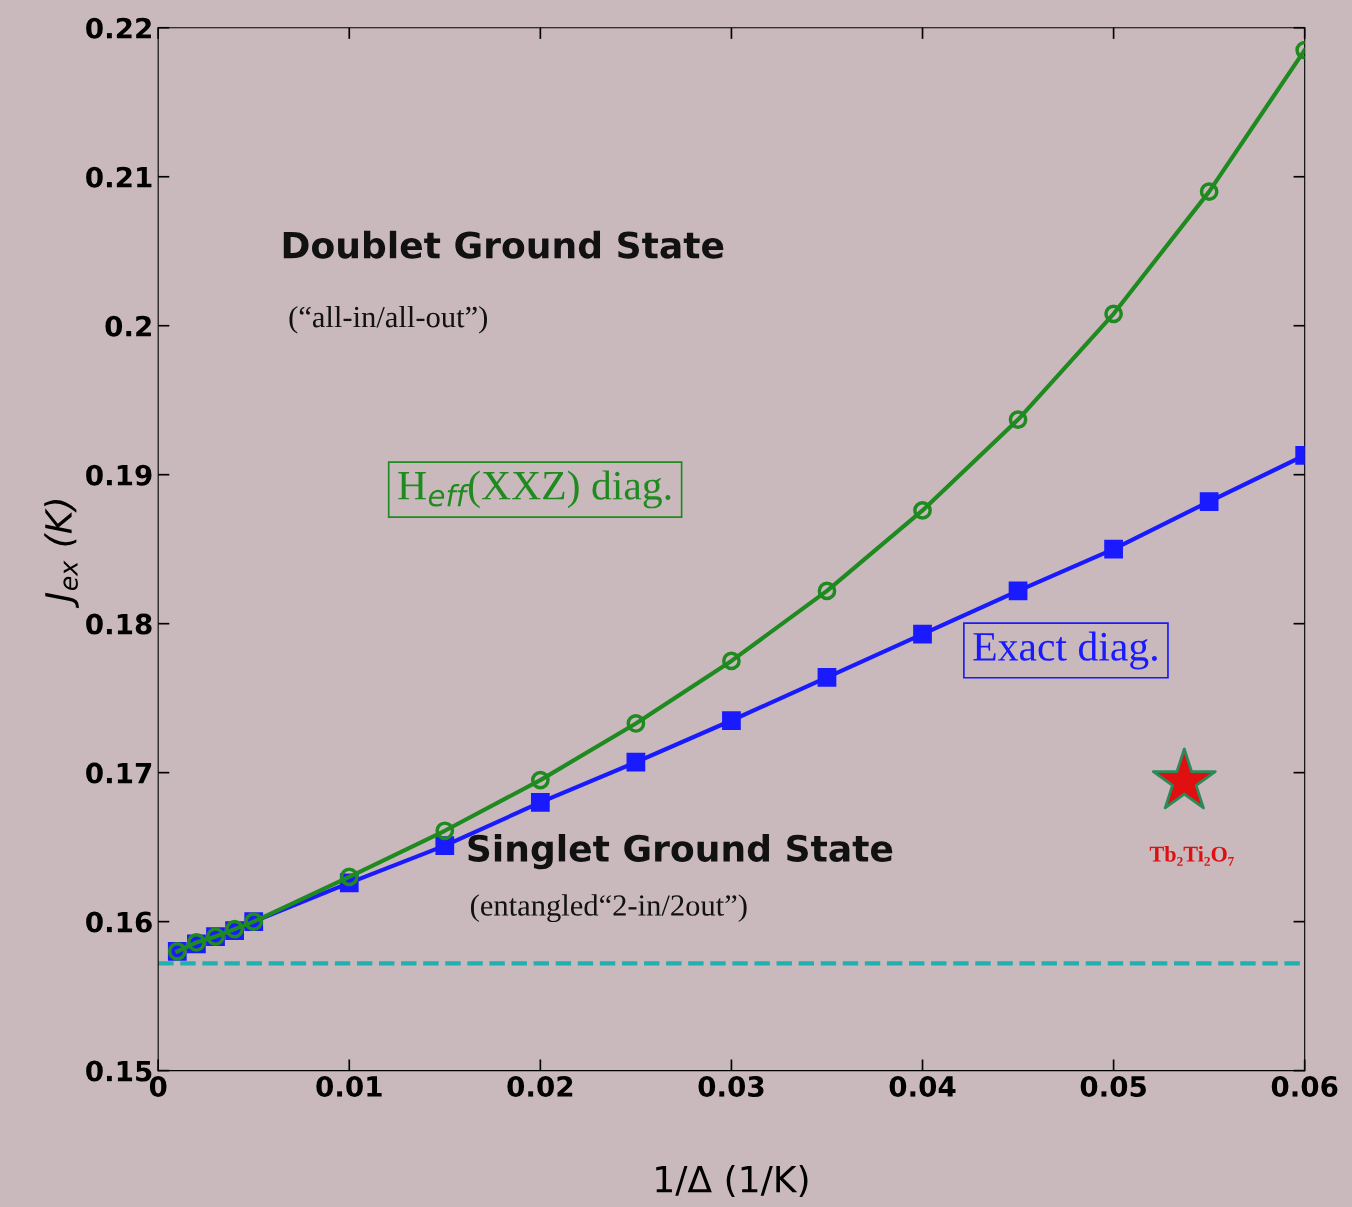 This screenshot has width=1352, height=1207. Describe the element at coordinates (61, 554) in the screenshot. I see `y-axis-title: J$_{ex}$ (K)` at that location.